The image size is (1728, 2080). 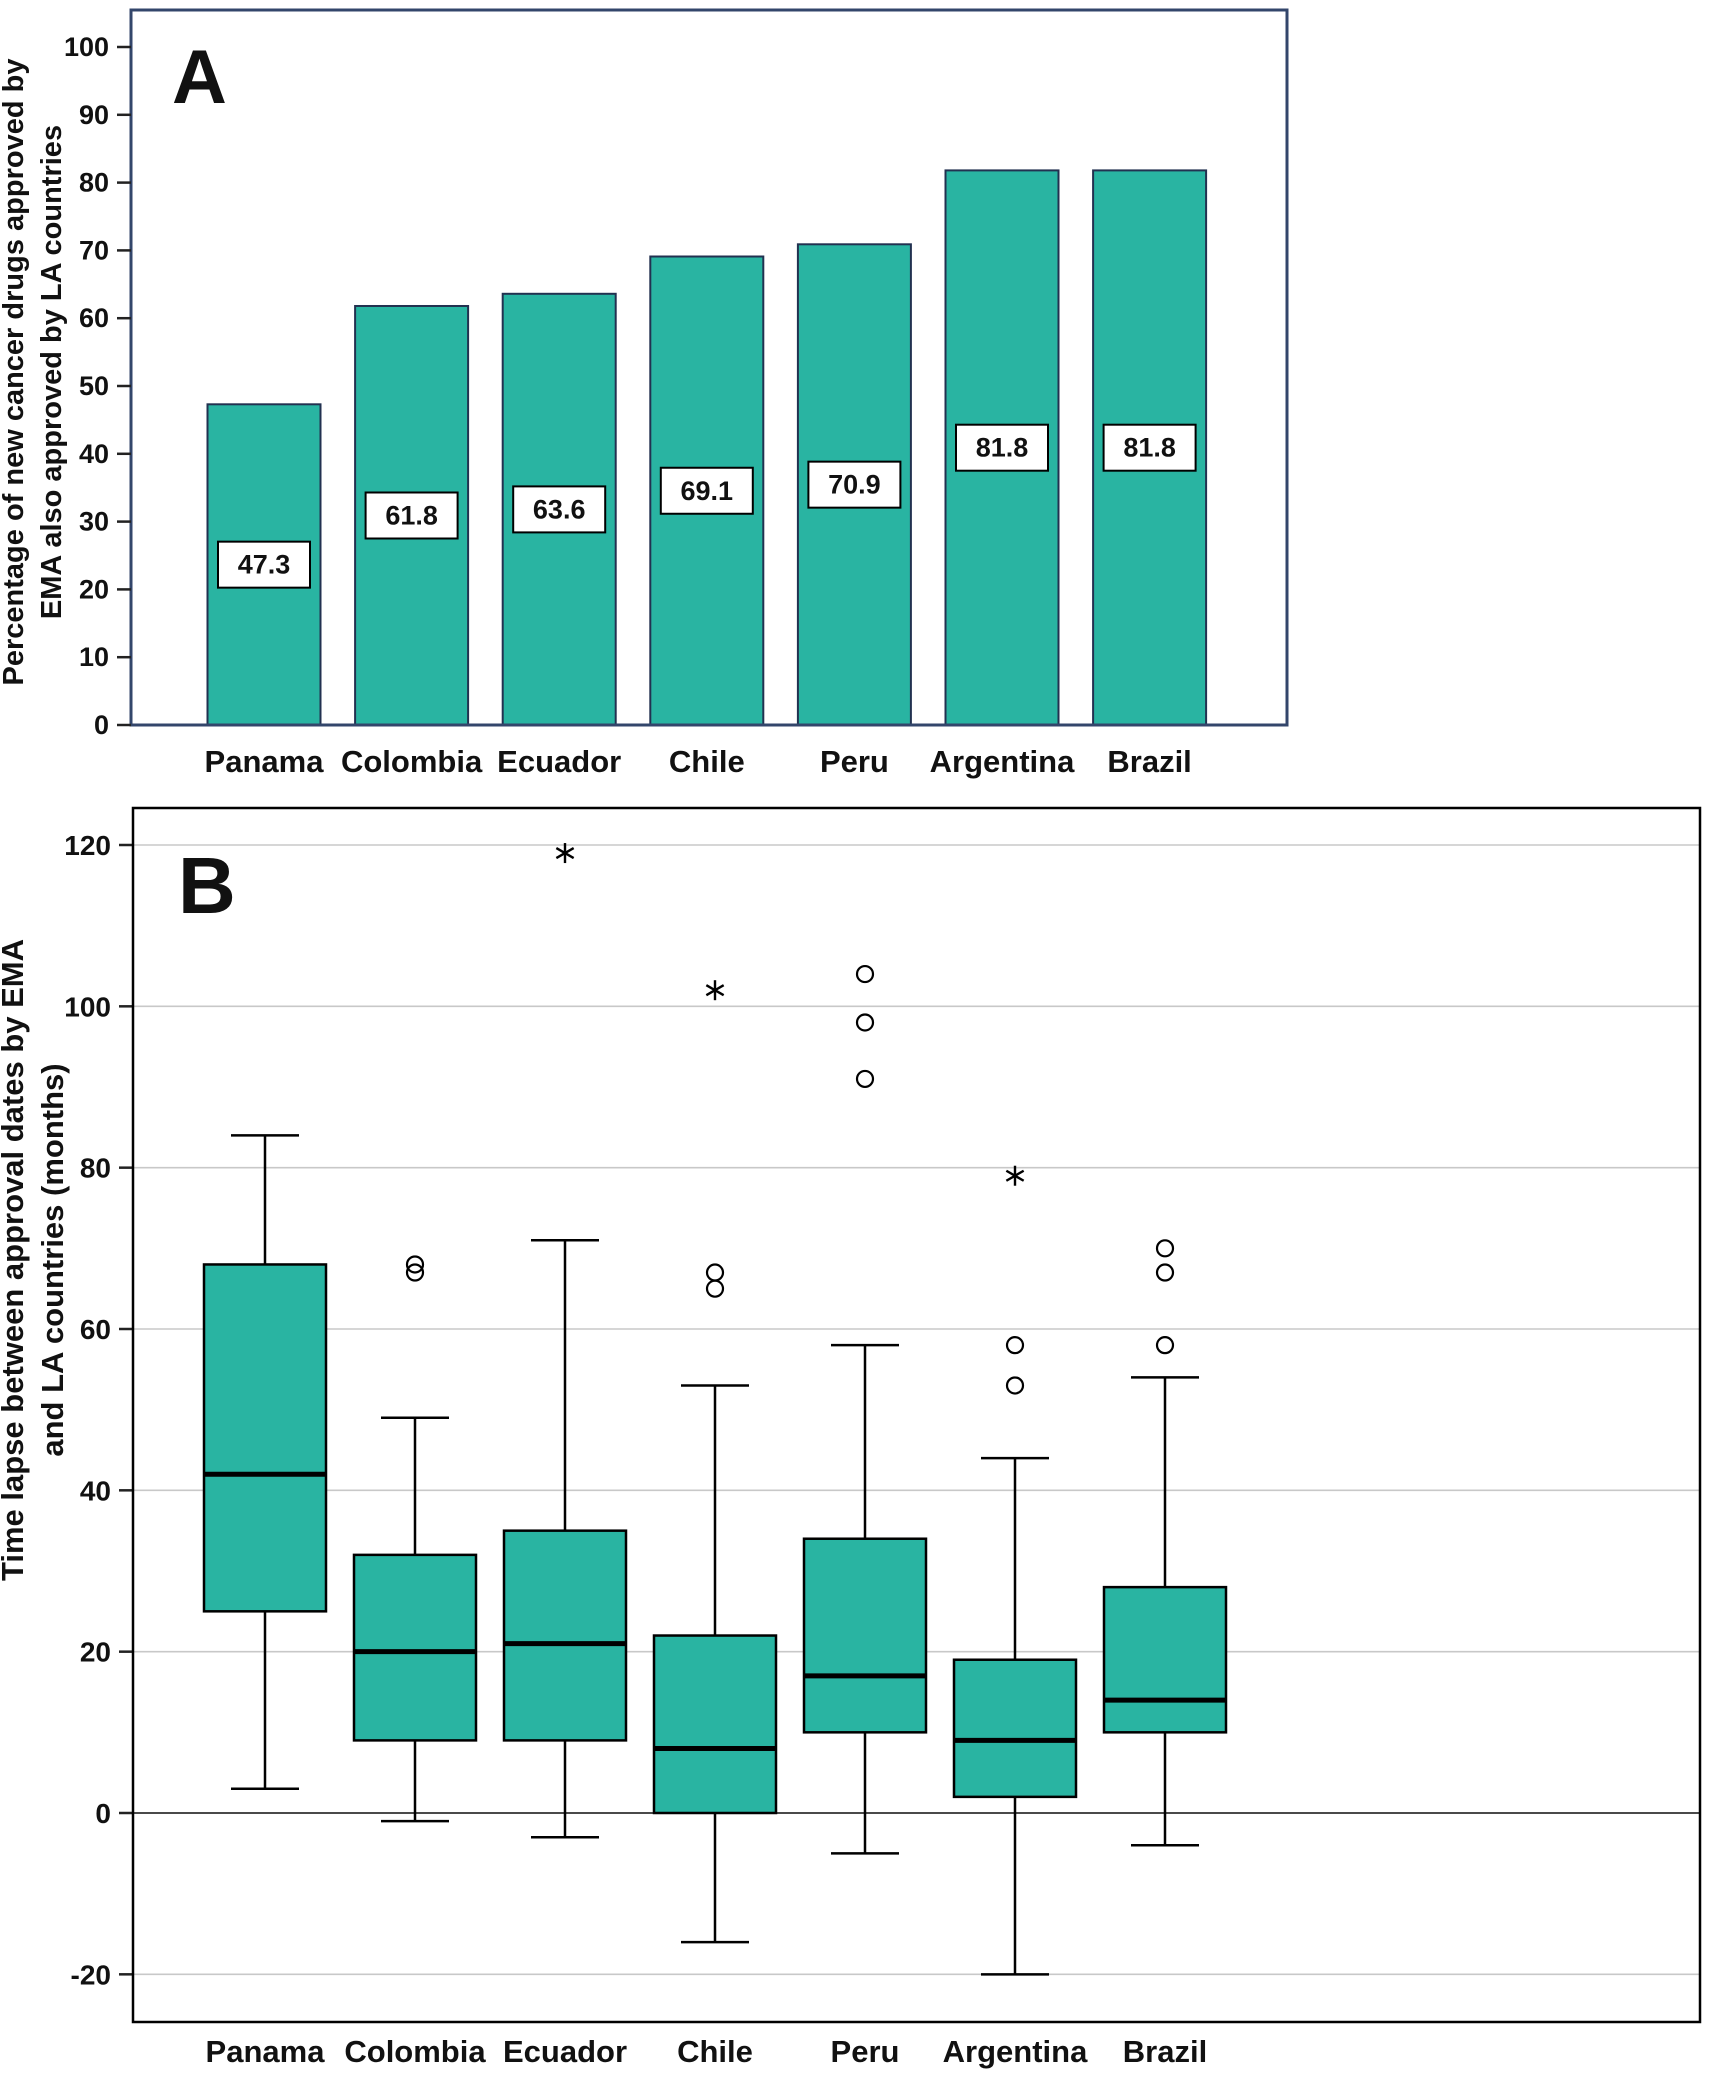 What do you see at coordinates (94, 386) in the screenshot?
I see `y-axis-tick-label: 50` at bounding box center [94, 386].